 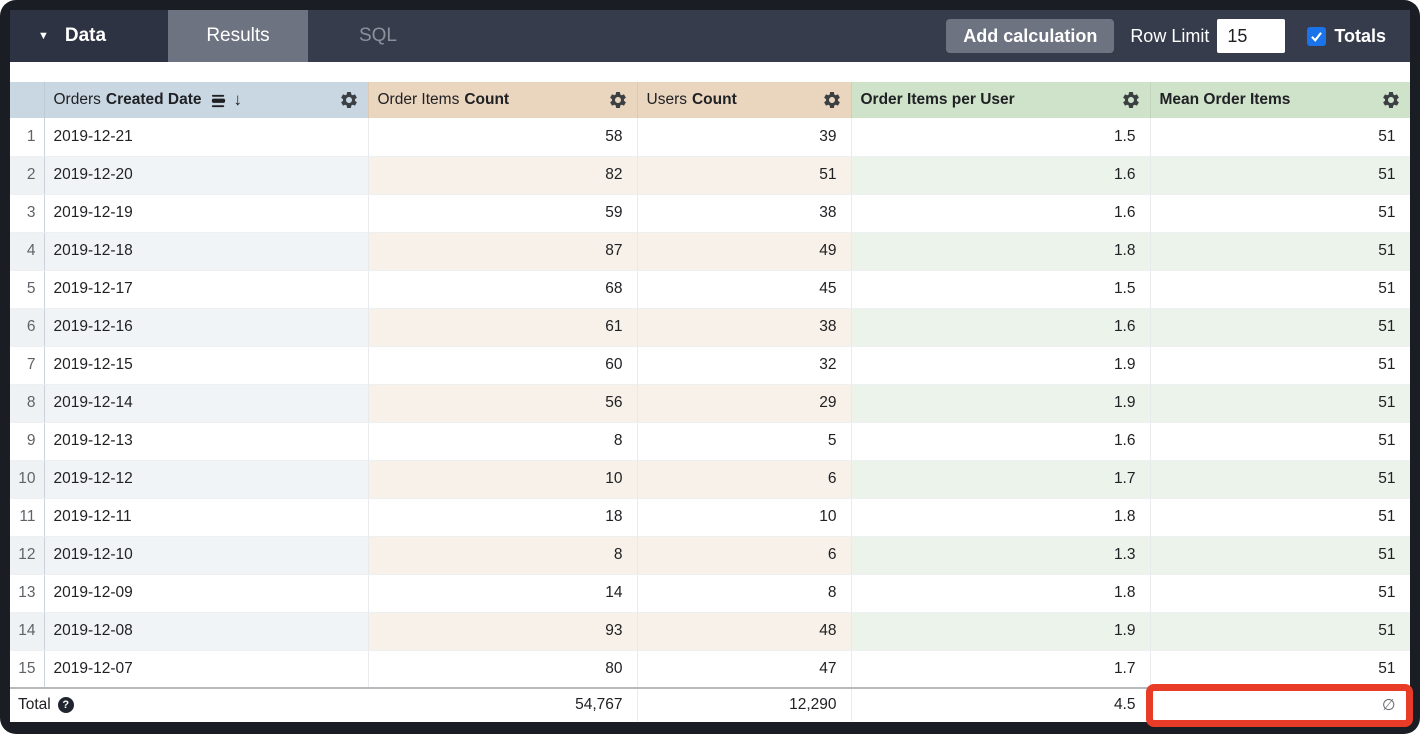 I want to click on users-count-cell: 48, so click(x=744, y=631).